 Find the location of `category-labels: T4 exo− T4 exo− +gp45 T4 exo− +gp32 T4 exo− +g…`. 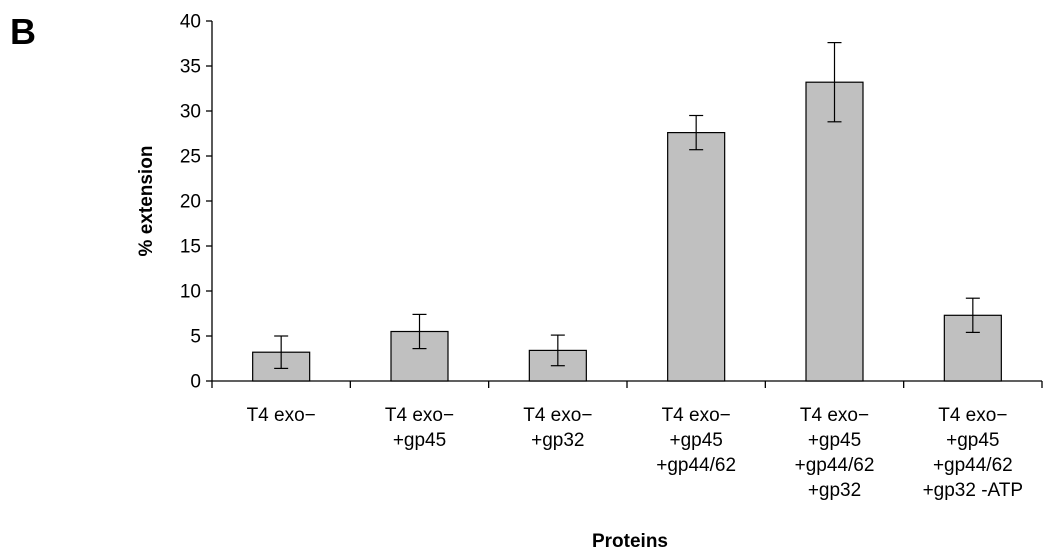

category-labels: T4 exo− T4 exo− +gp45 T4 exo− +gp32 T4 exo− +g… is located at coordinates (635, 453).